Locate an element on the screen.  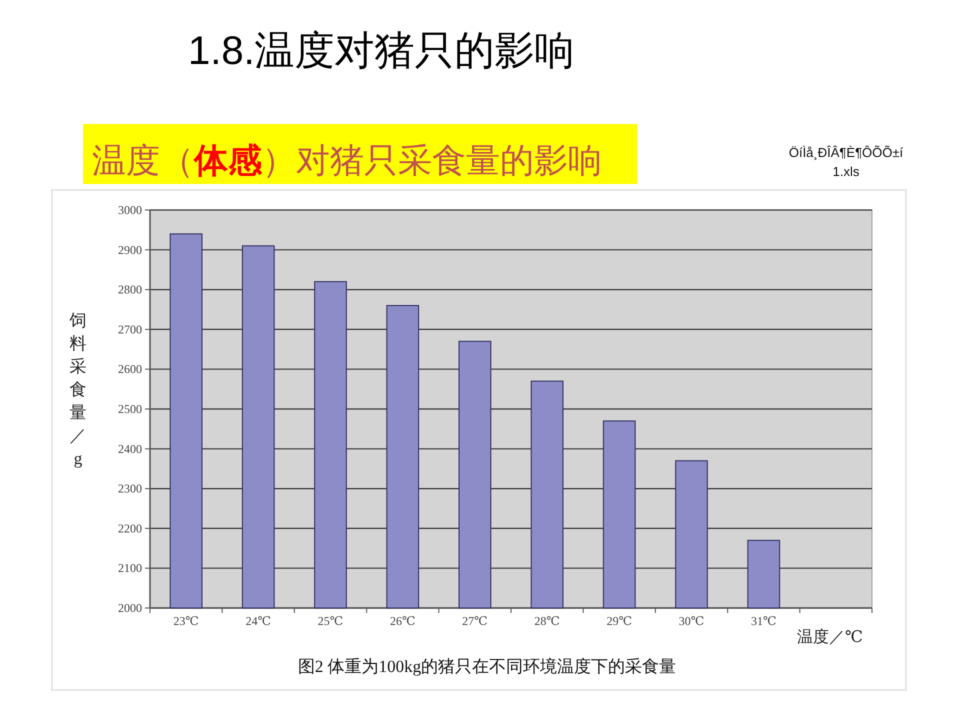
y-tick-label: 2700 is located at coordinates (130, 329).